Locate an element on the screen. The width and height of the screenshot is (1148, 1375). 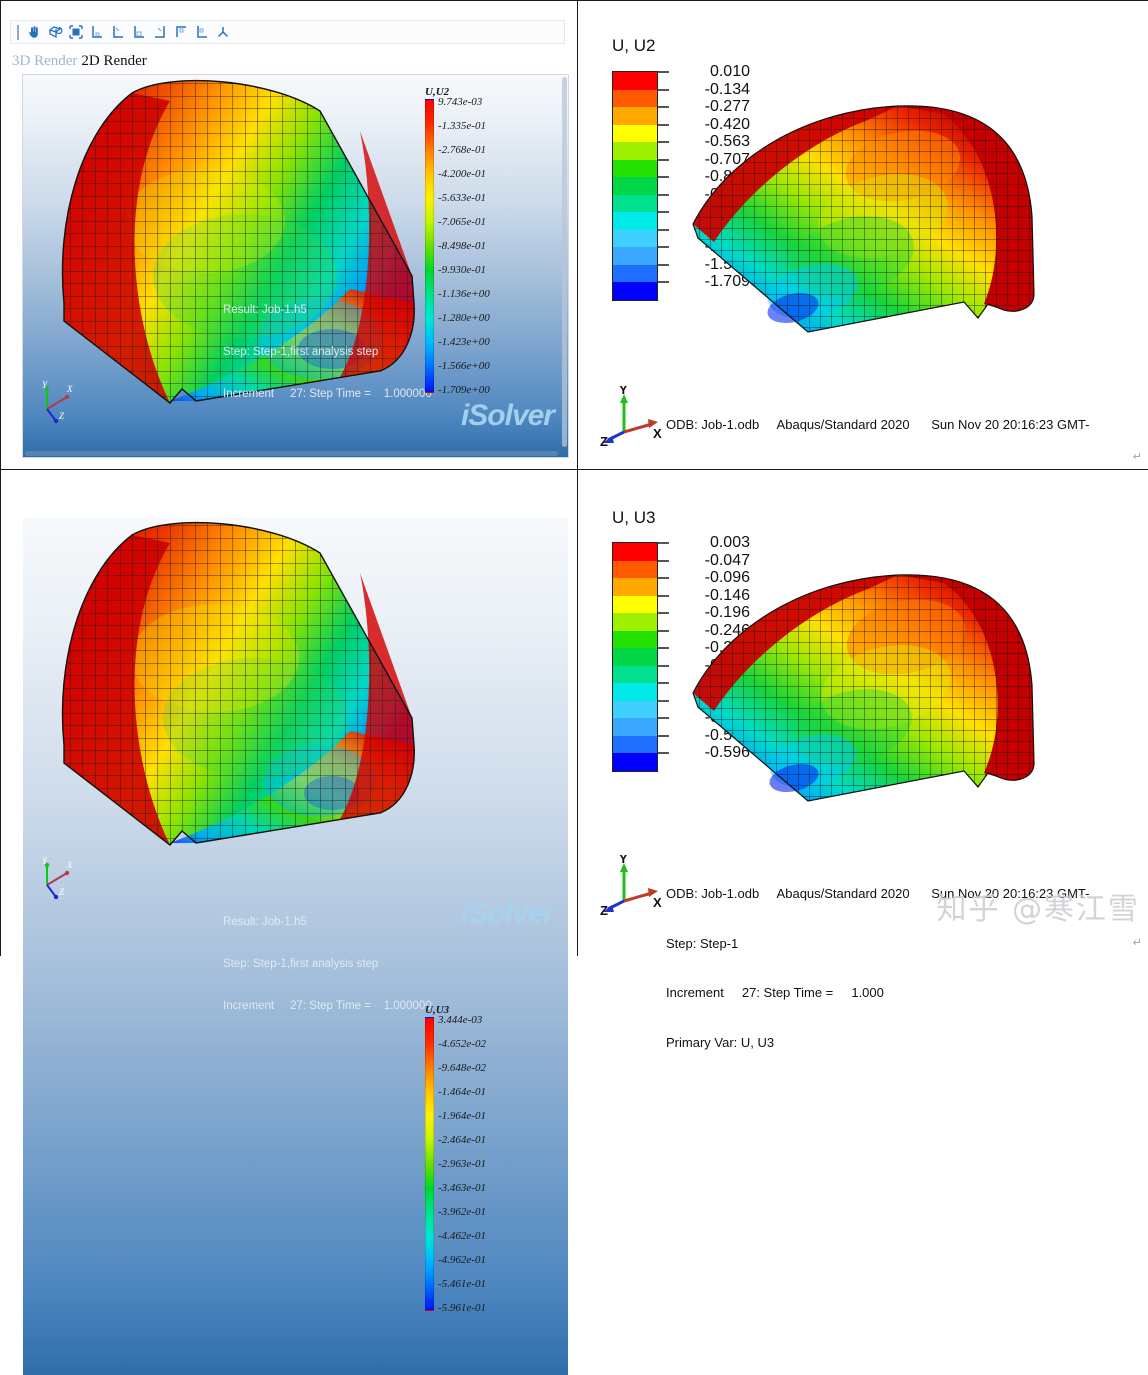
info-increment-line: Increment 27: Step Time = 1.000000 is located at coordinates (327, 1006).